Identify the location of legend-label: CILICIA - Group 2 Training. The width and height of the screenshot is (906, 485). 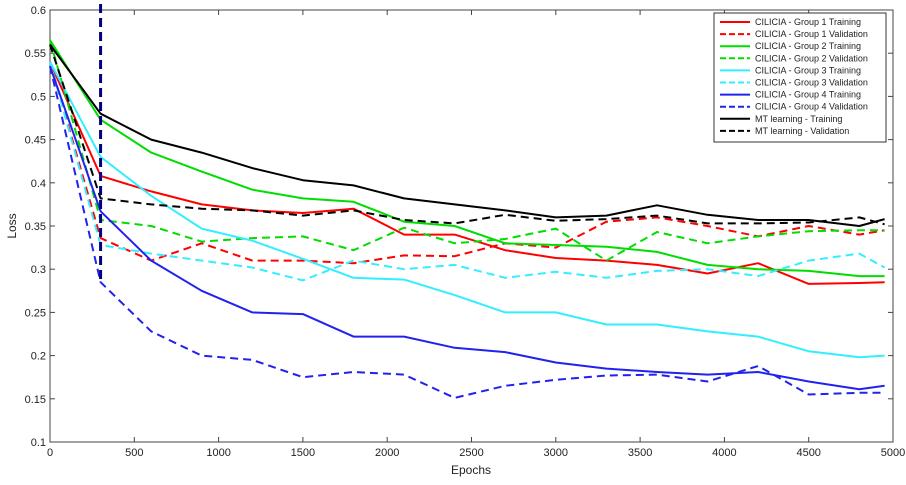
(808, 46).